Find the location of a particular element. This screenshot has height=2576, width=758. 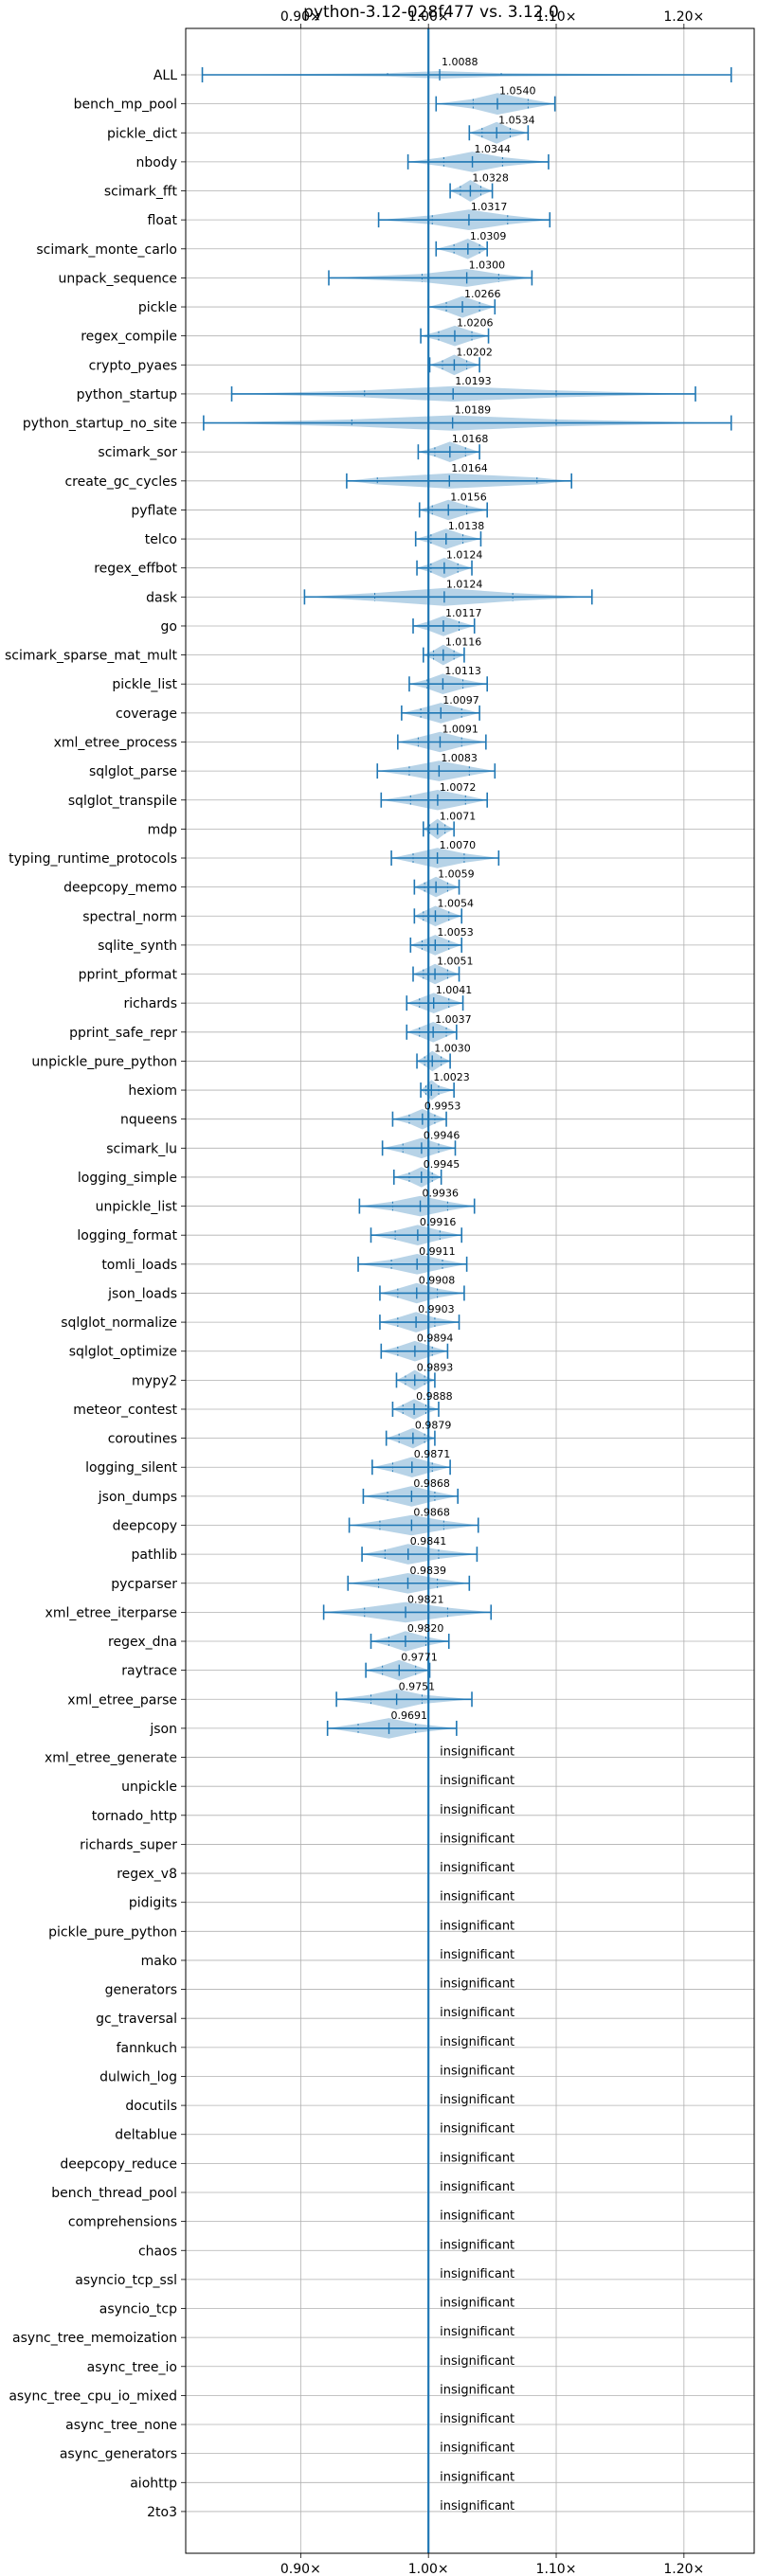

benchmark-label: scimark_sparse_mat_mult is located at coordinates (91, 656).